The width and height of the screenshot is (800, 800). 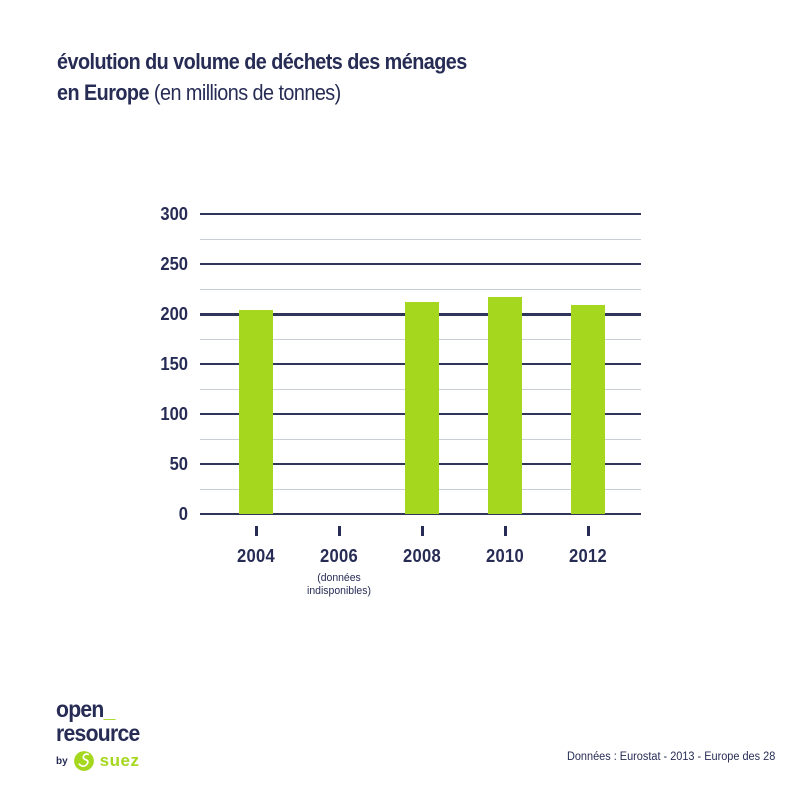 I want to click on logo-line-resource: resource, so click(x=98, y=733).